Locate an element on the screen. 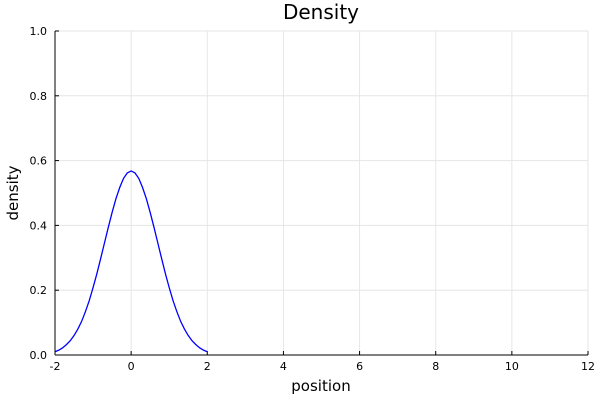 This screenshot has width=600, height=400. y-tick-label: 0.0 is located at coordinates (39, 355).